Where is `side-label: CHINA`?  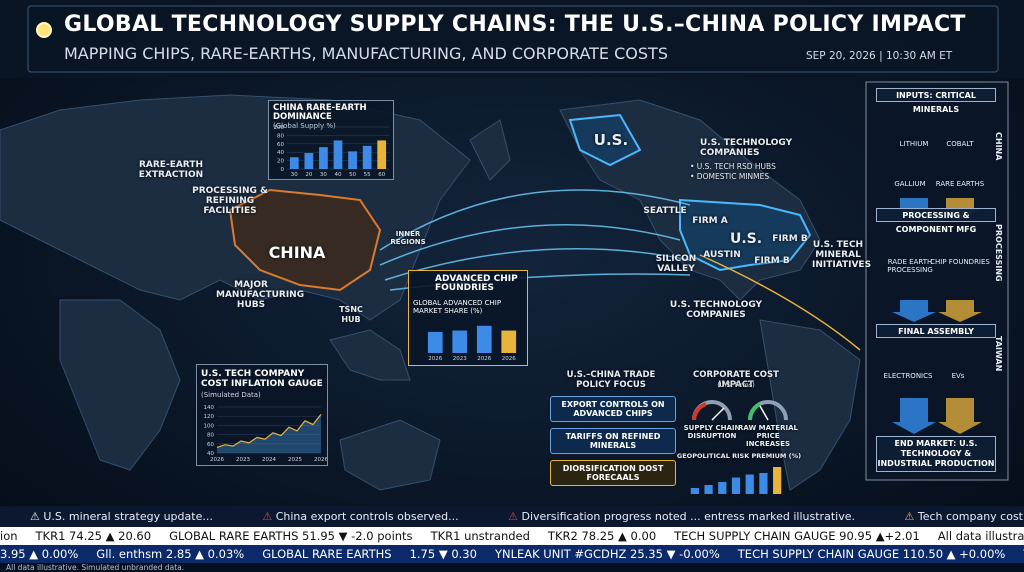
side-label: CHINA is located at coordinates (998, 146).